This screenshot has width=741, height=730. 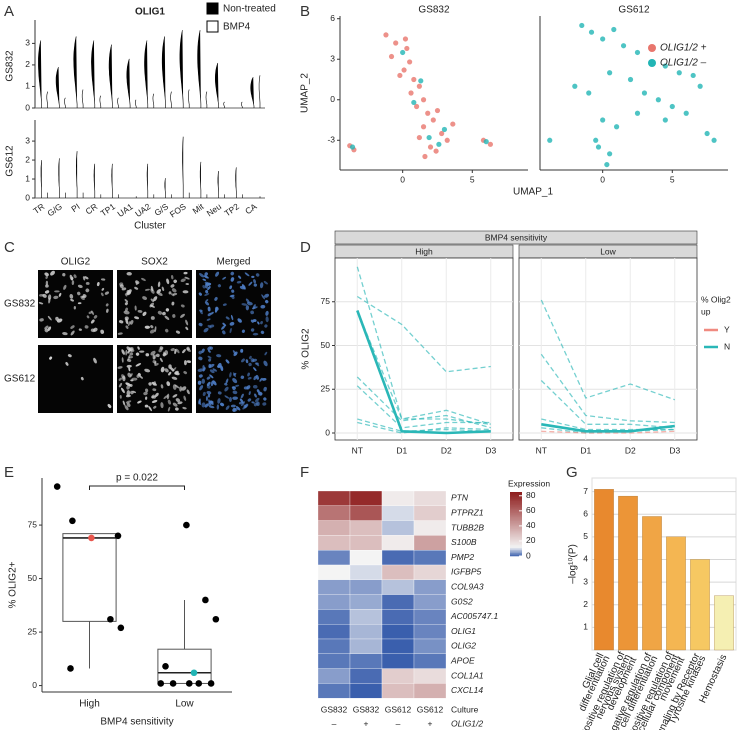 I want to click on chart-title: BMP4 sensitivity, so click(x=516, y=237).